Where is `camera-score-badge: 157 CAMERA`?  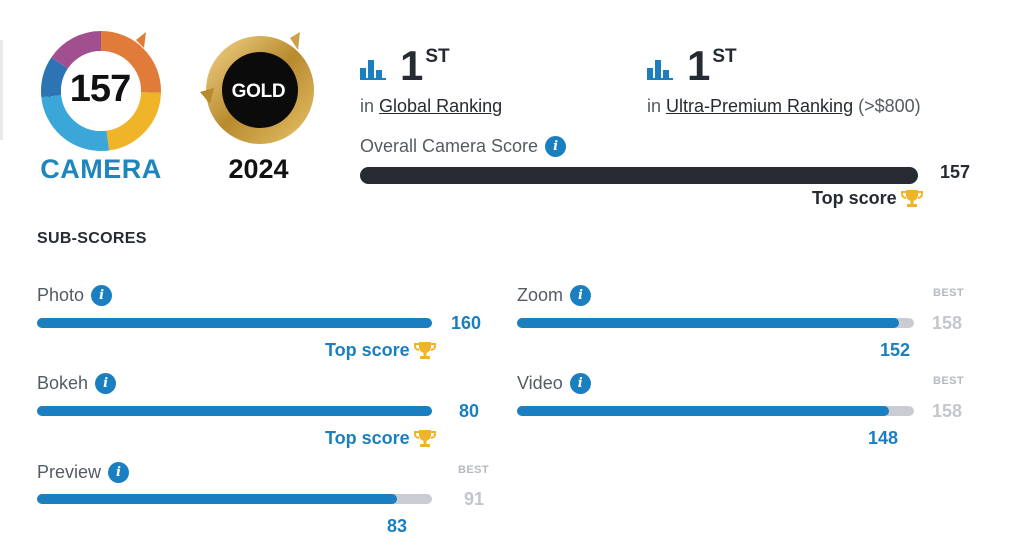
camera-score-badge: 157 CAMERA is located at coordinates (101, 110).